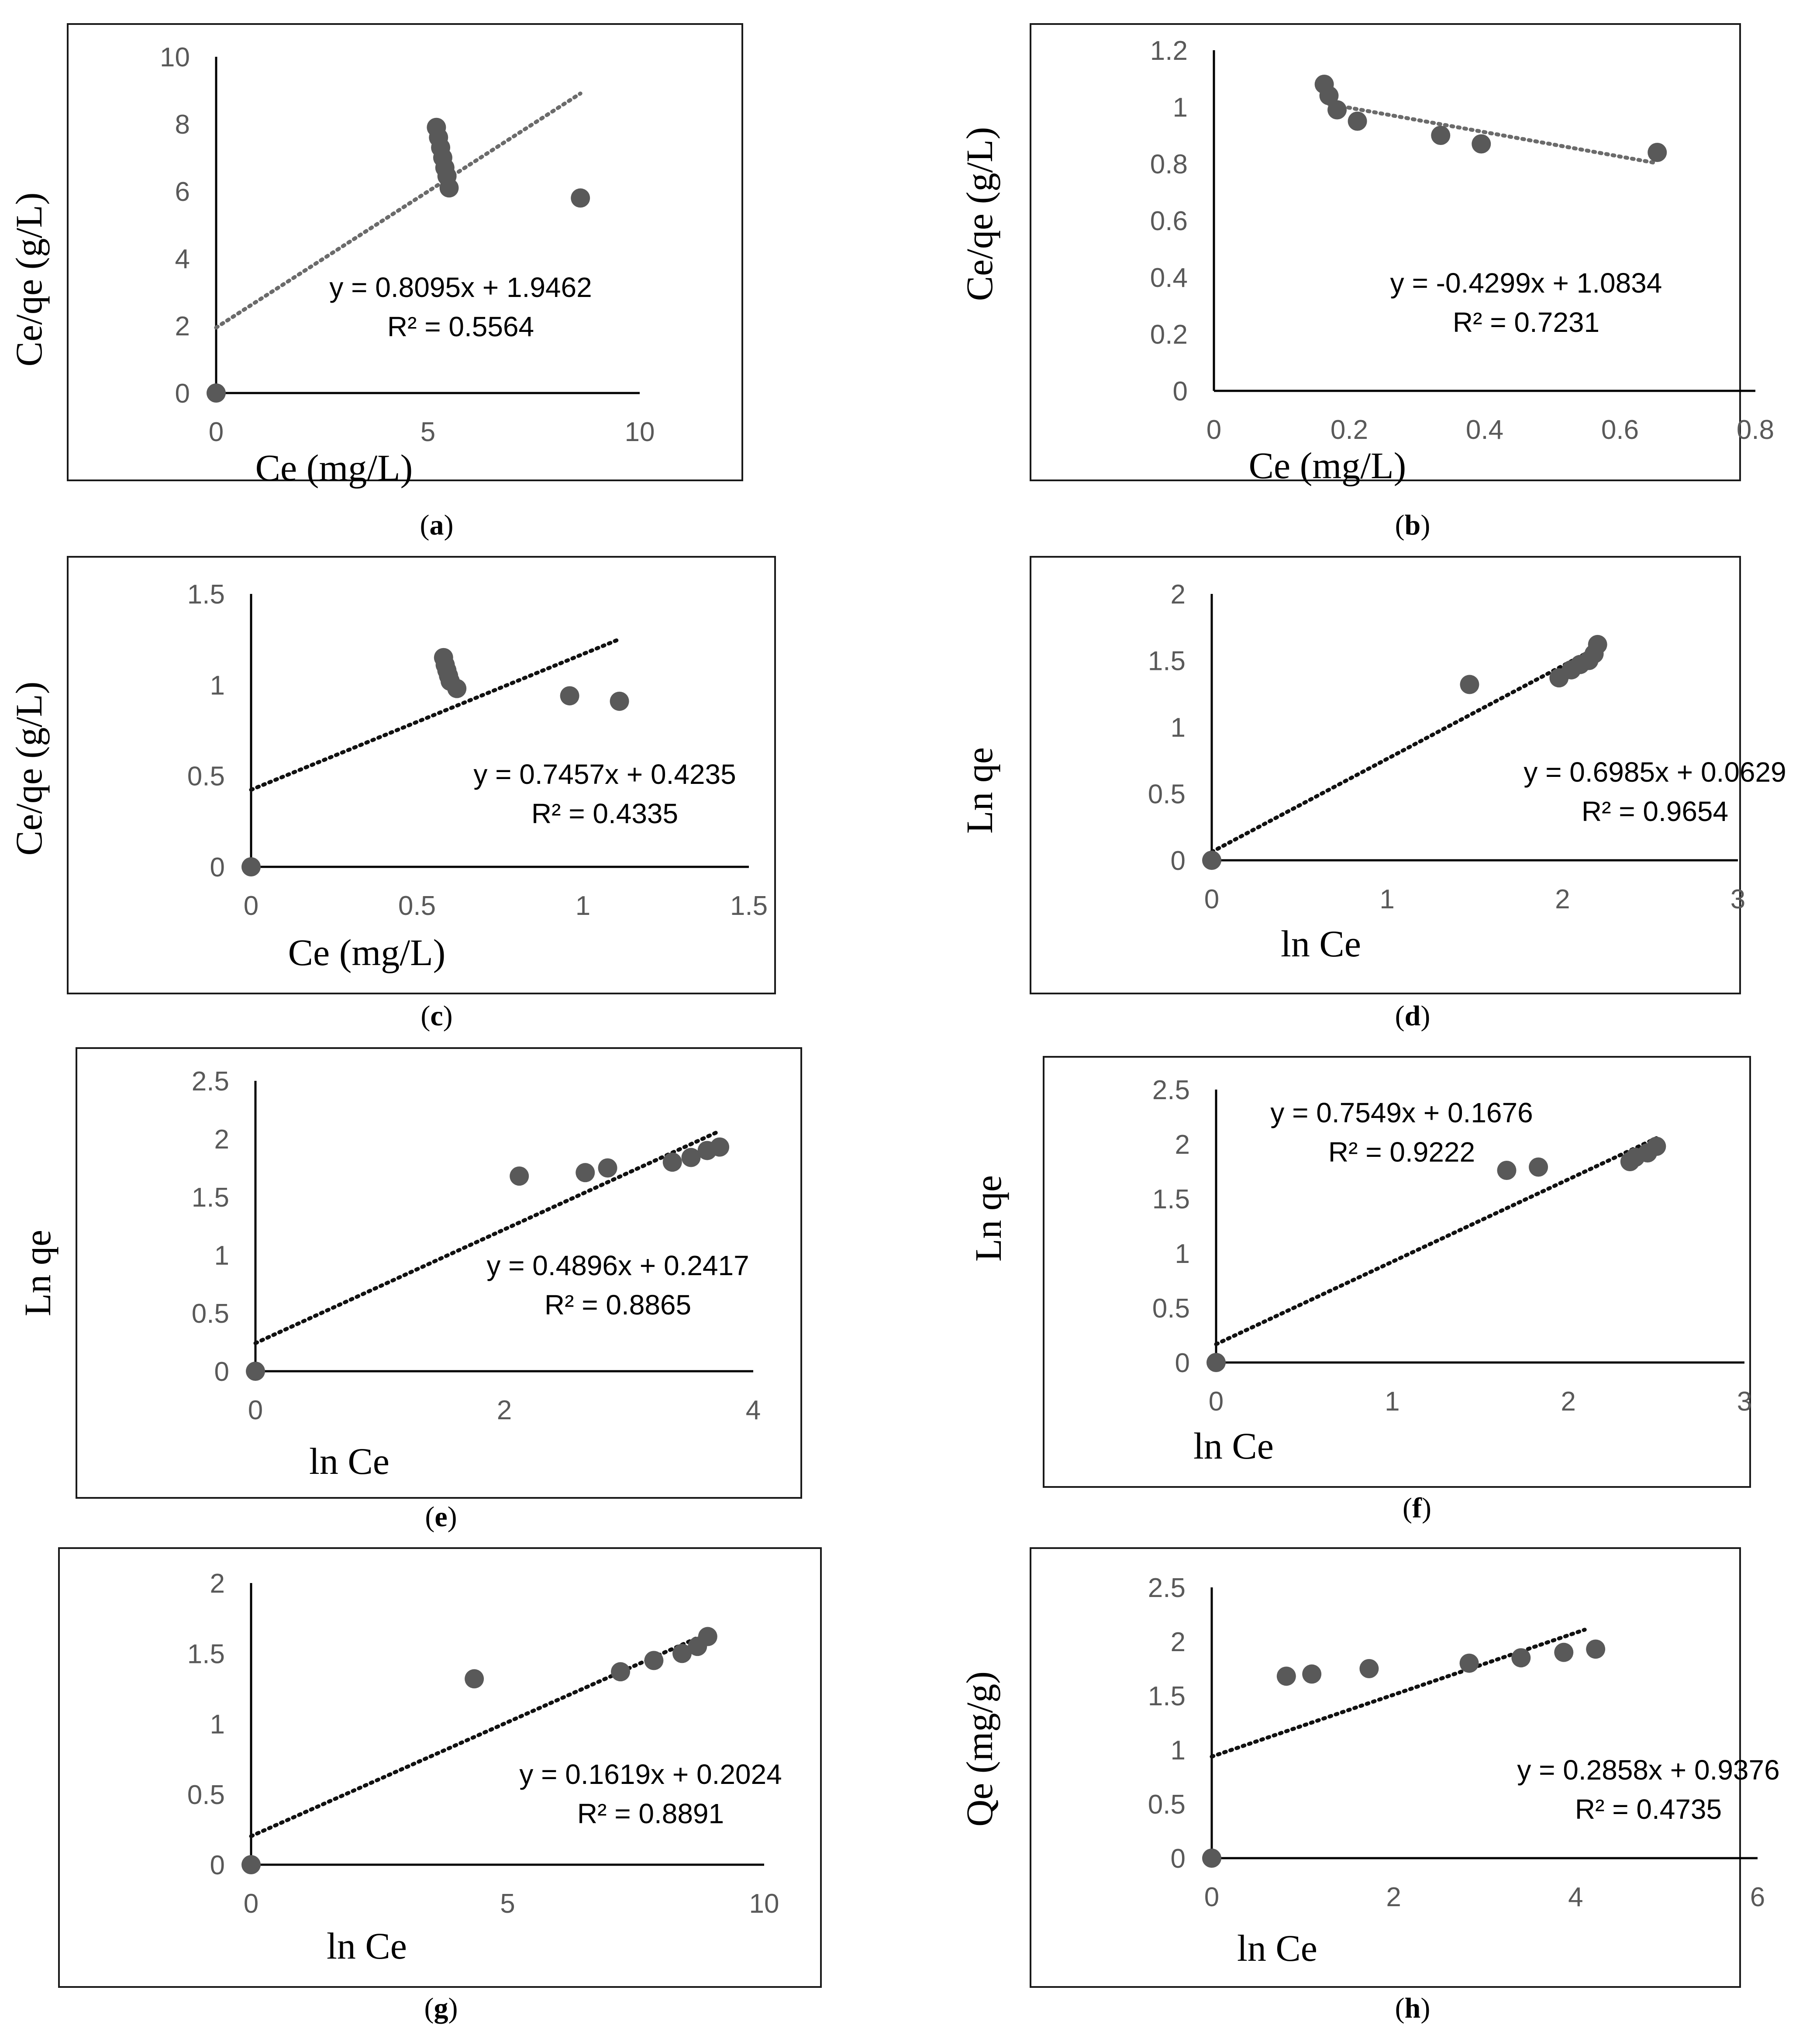 This screenshot has height=2042, width=1820. I want to click on trendline-equation: y = 0.1619x + 0.2024, so click(650, 1775).